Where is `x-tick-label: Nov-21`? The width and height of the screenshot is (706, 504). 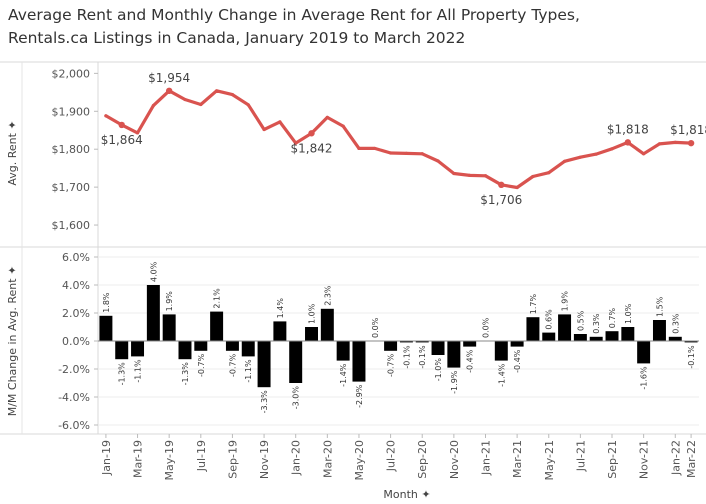
x-tick-label: Nov-21 is located at coordinates (644, 459).